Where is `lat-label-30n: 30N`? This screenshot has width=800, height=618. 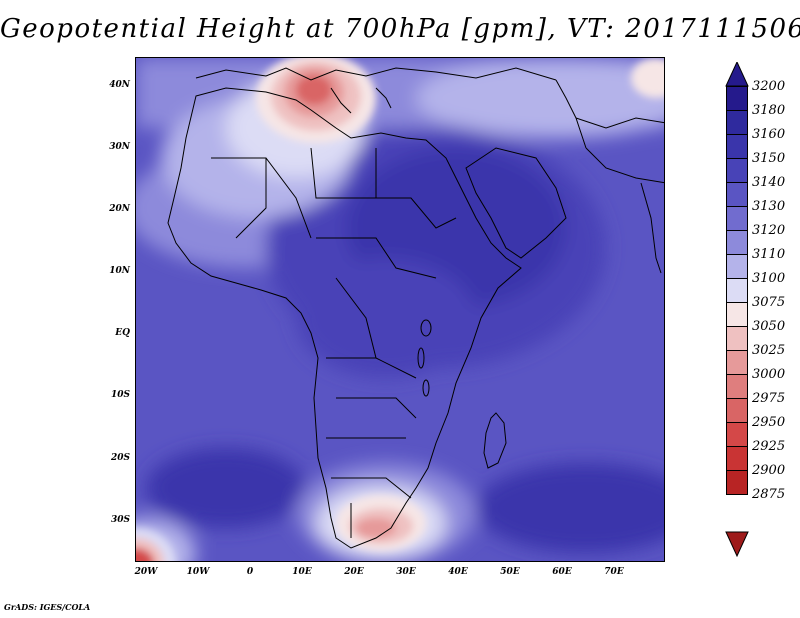
lat-label-30n: 30N is located at coordinates (119, 147).